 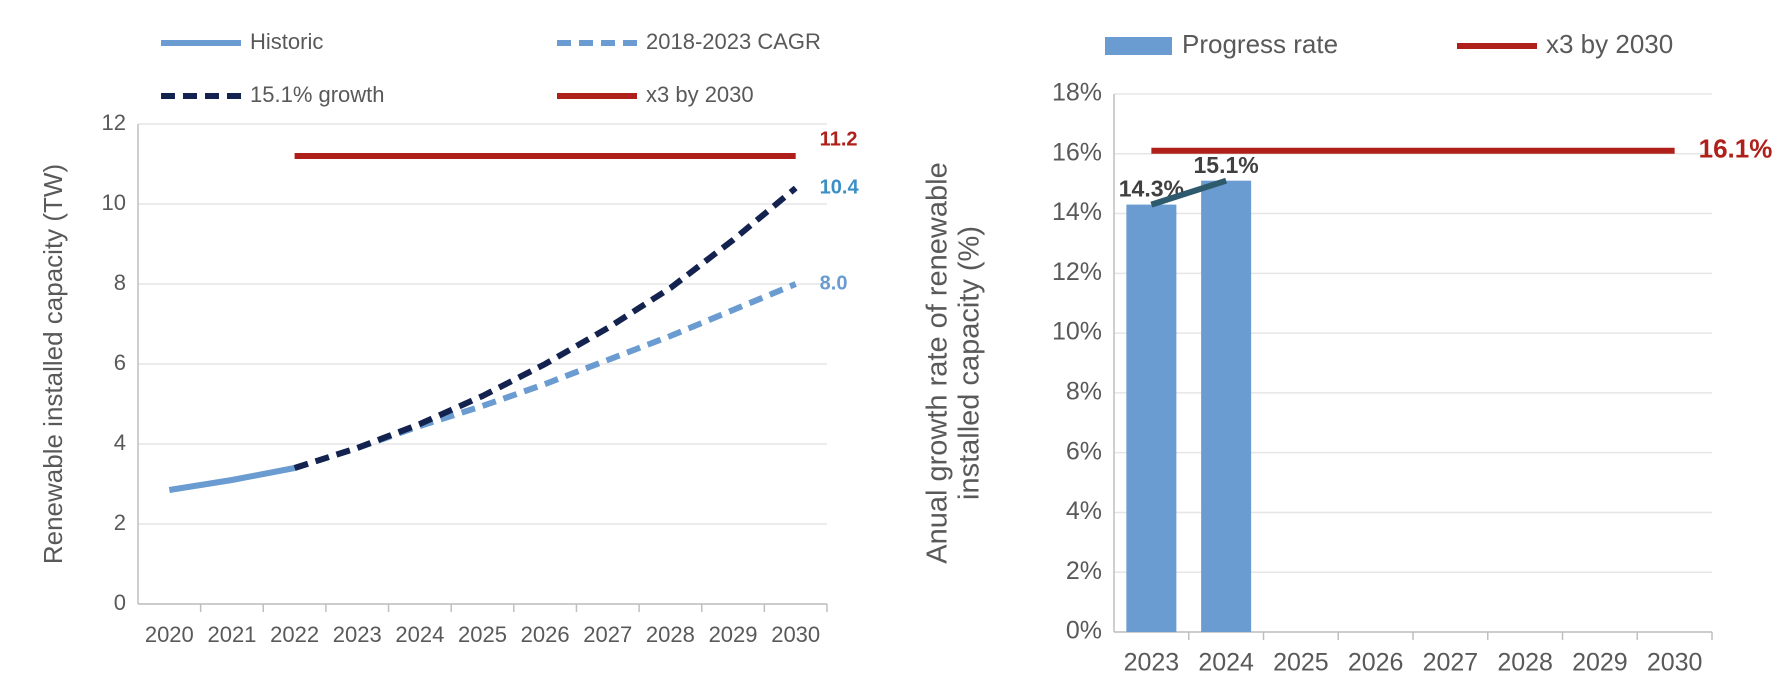 I want to click on y-tick-label: 6, so click(x=120, y=362).